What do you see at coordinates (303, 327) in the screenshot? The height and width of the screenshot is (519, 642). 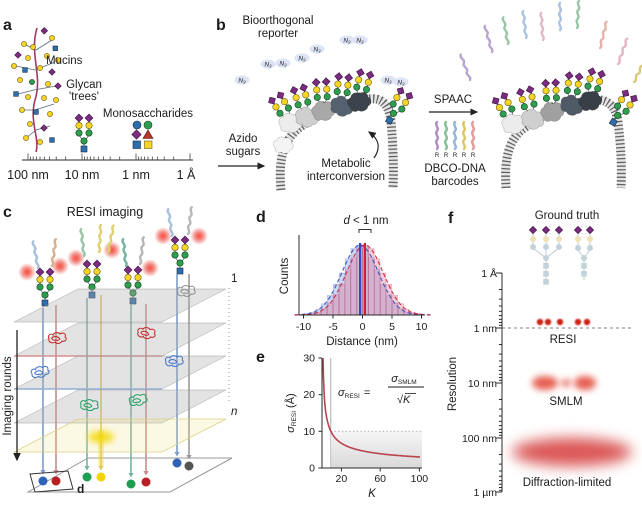 I see `d-tick: -10` at bounding box center [303, 327].